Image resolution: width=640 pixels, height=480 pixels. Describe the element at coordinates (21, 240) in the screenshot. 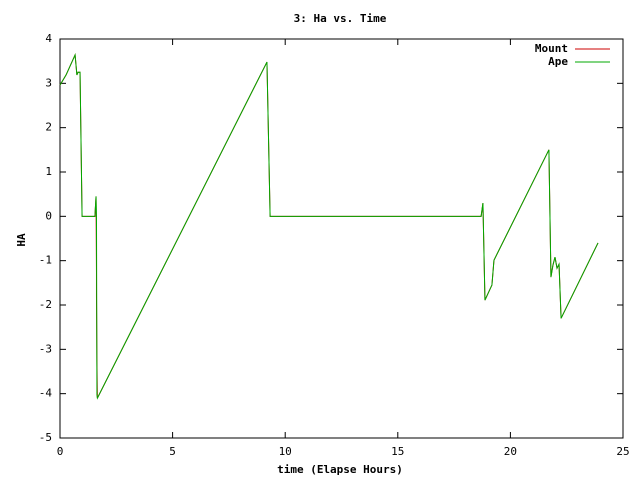

I see `y-axis-label: HA` at that location.